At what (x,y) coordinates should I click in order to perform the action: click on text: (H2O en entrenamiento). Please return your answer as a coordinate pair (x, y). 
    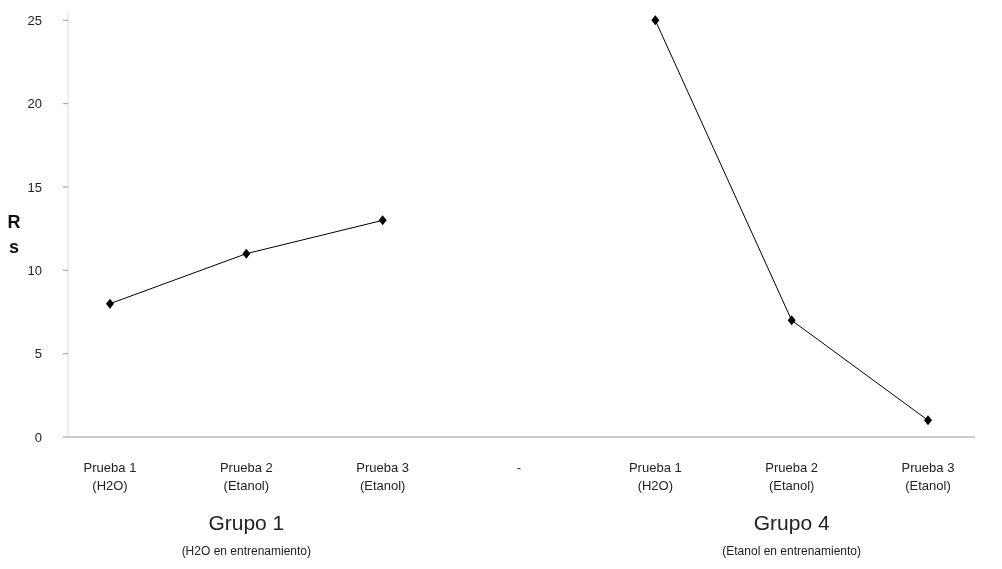
    Looking at the image, I should click on (246, 551).